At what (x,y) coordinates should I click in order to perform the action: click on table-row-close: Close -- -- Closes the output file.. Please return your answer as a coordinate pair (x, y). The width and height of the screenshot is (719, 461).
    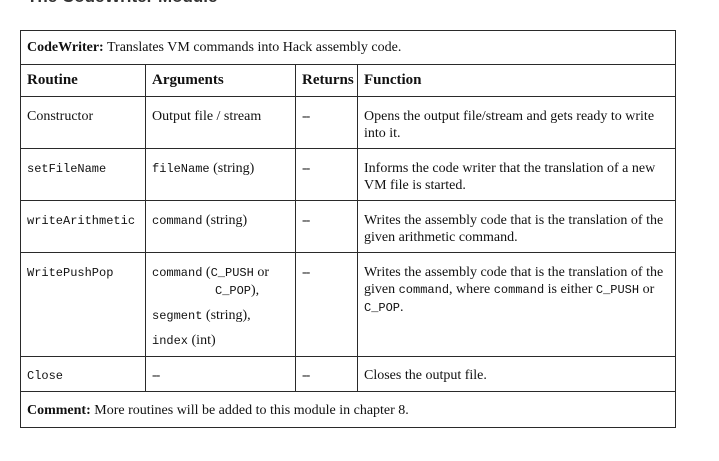
    Looking at the image, I should click on (348, 374).